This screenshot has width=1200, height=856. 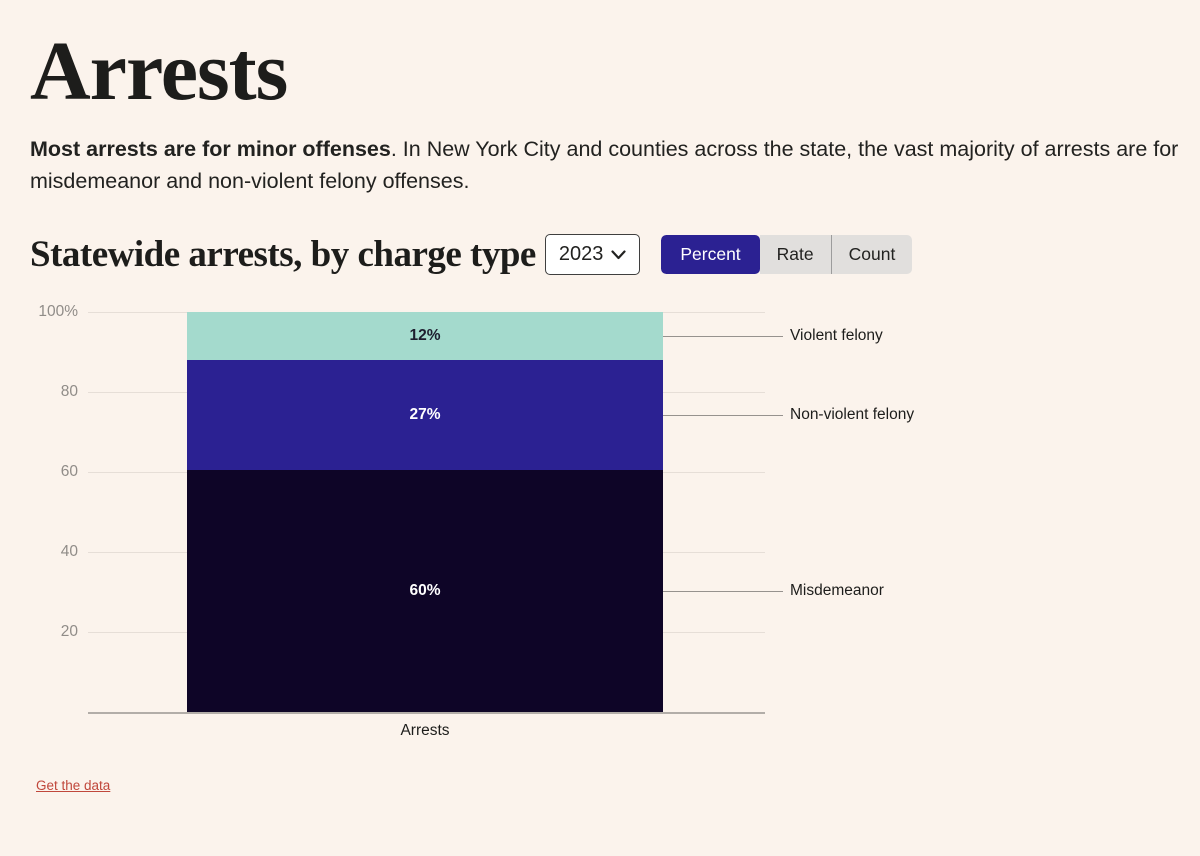 I want to click on segment-value-label: 60%, so click(x=425, y=590).